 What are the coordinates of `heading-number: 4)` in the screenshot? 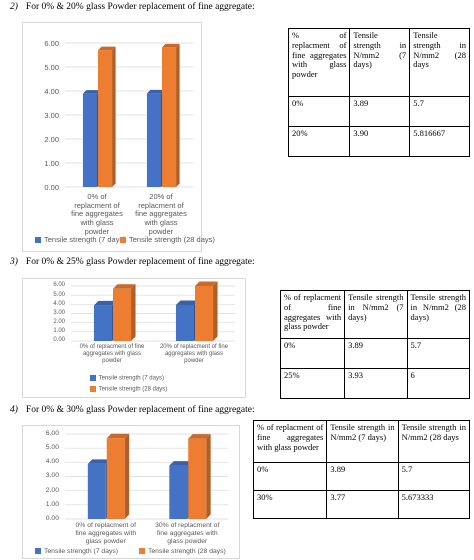 It's located at (14, 410).